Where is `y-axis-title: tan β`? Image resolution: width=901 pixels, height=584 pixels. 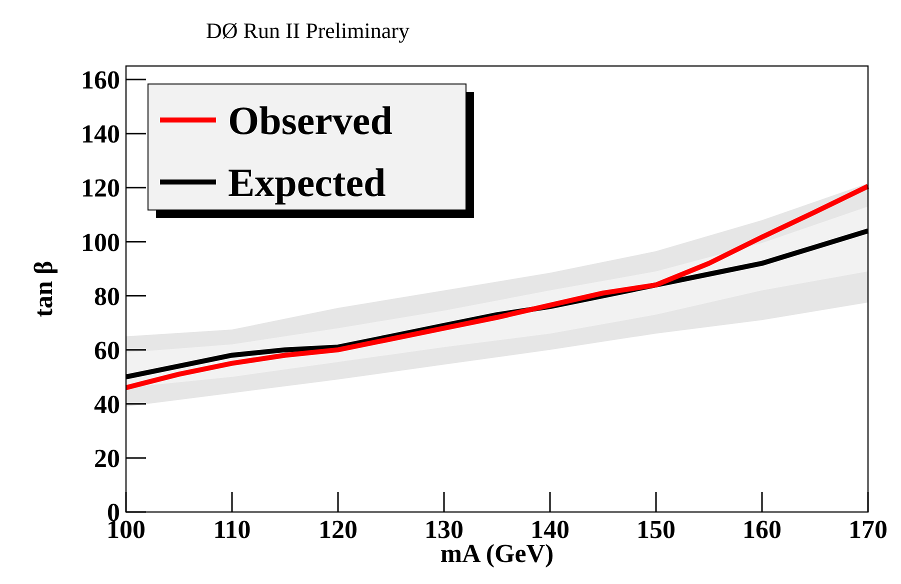
y-axis-title: tan β is located at coordinates (43, 289).